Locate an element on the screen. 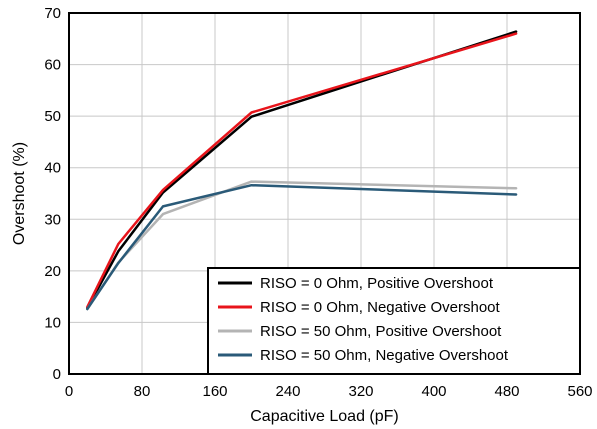 This screenshot has width=597, height=429. x-axis-title: Capacitive Load (pF) is located at coordinates (324, 416).